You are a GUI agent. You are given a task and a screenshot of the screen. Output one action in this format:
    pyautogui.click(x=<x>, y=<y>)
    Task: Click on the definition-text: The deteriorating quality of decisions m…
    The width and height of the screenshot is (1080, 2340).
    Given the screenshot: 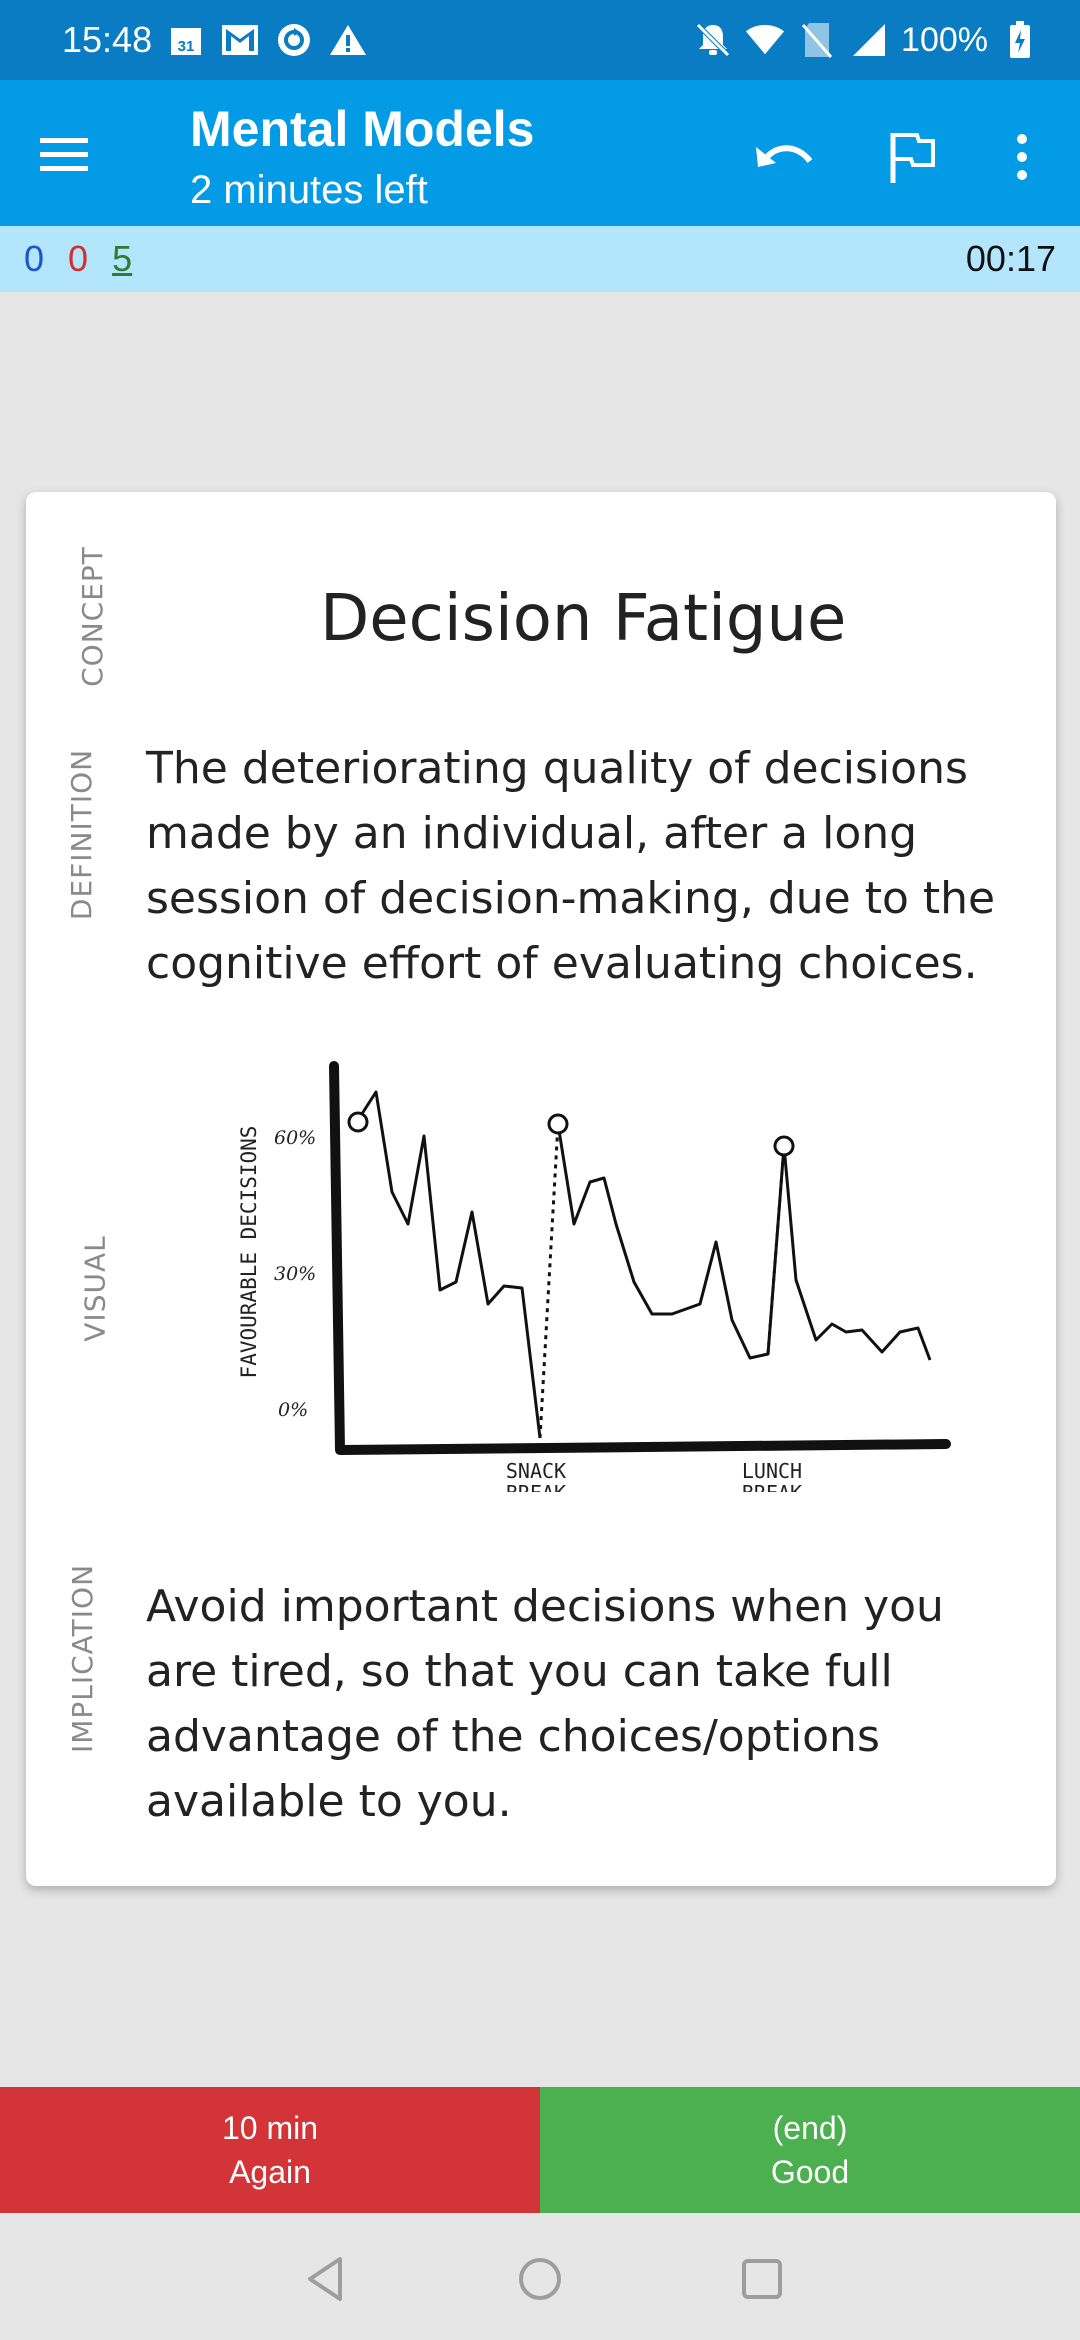 What is the action you would take?
    pyautogui.click(x=571, y=866)
    